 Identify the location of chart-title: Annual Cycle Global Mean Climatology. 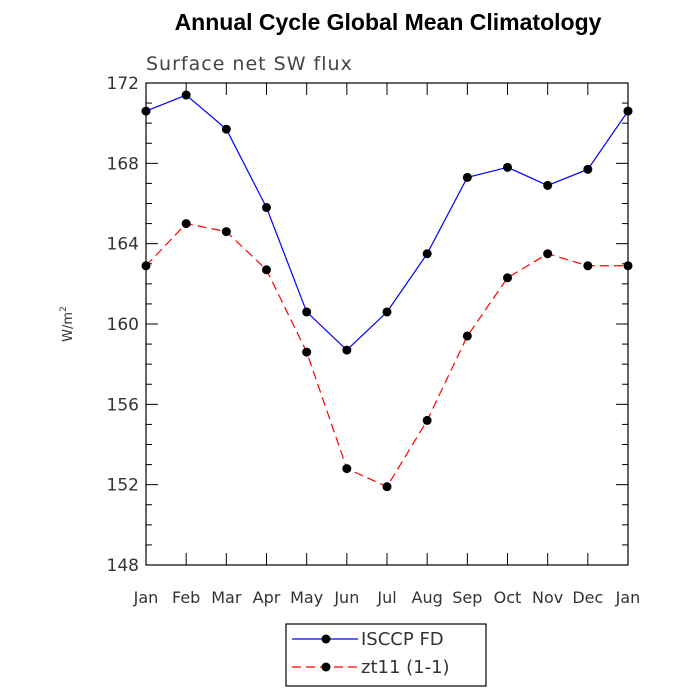
(388, 22).